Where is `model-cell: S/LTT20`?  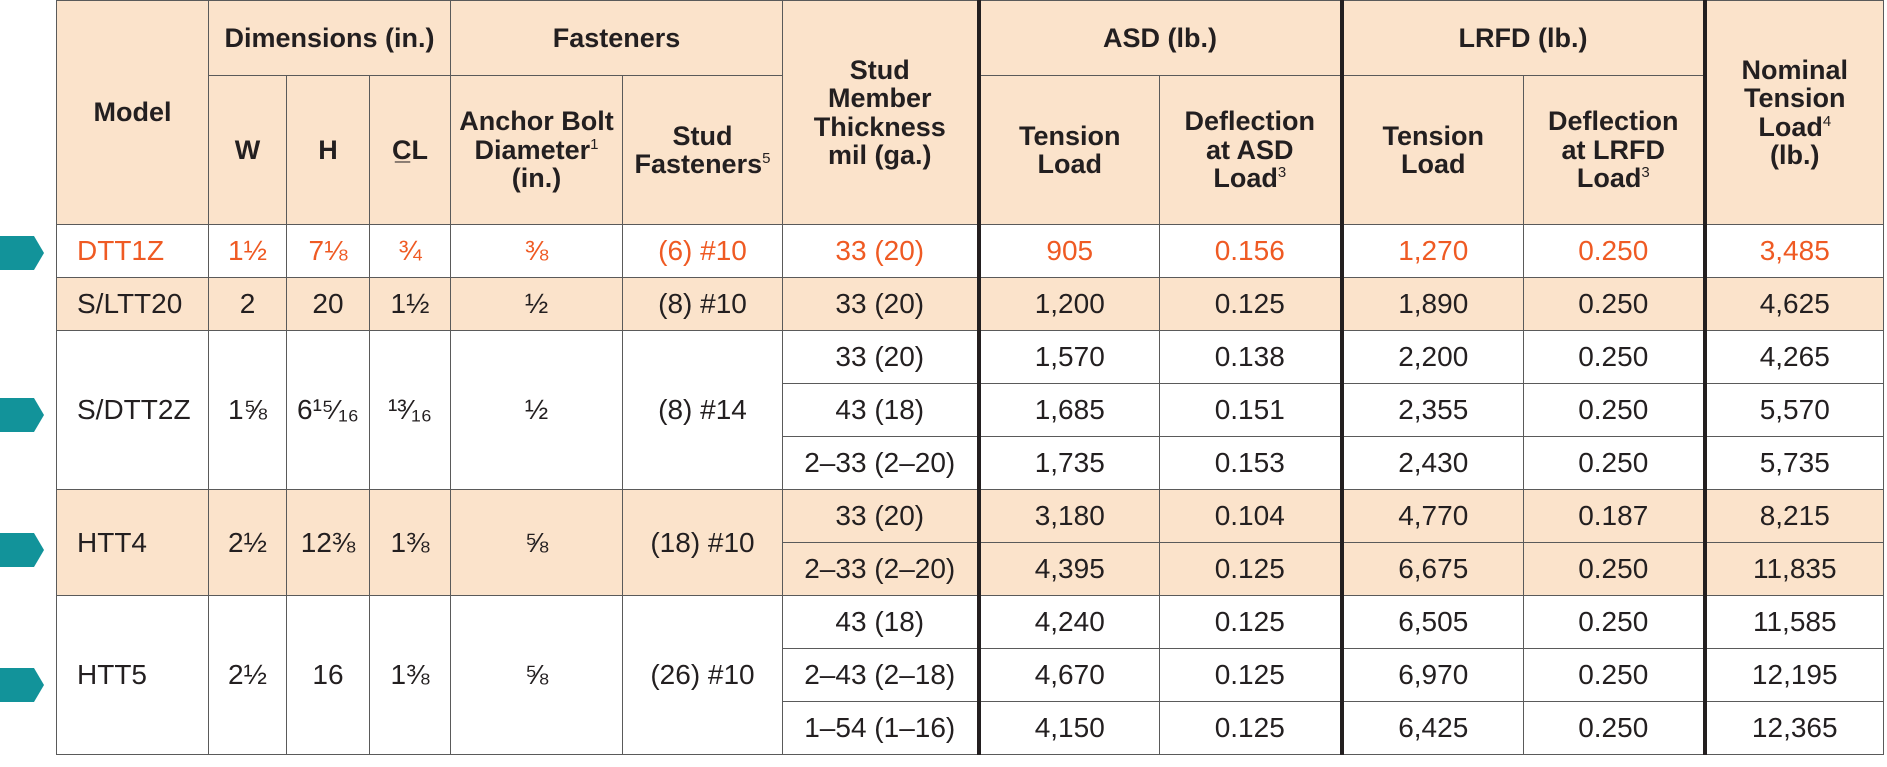
model-cell: S/LTT20 is located at coordinates (132, 304).